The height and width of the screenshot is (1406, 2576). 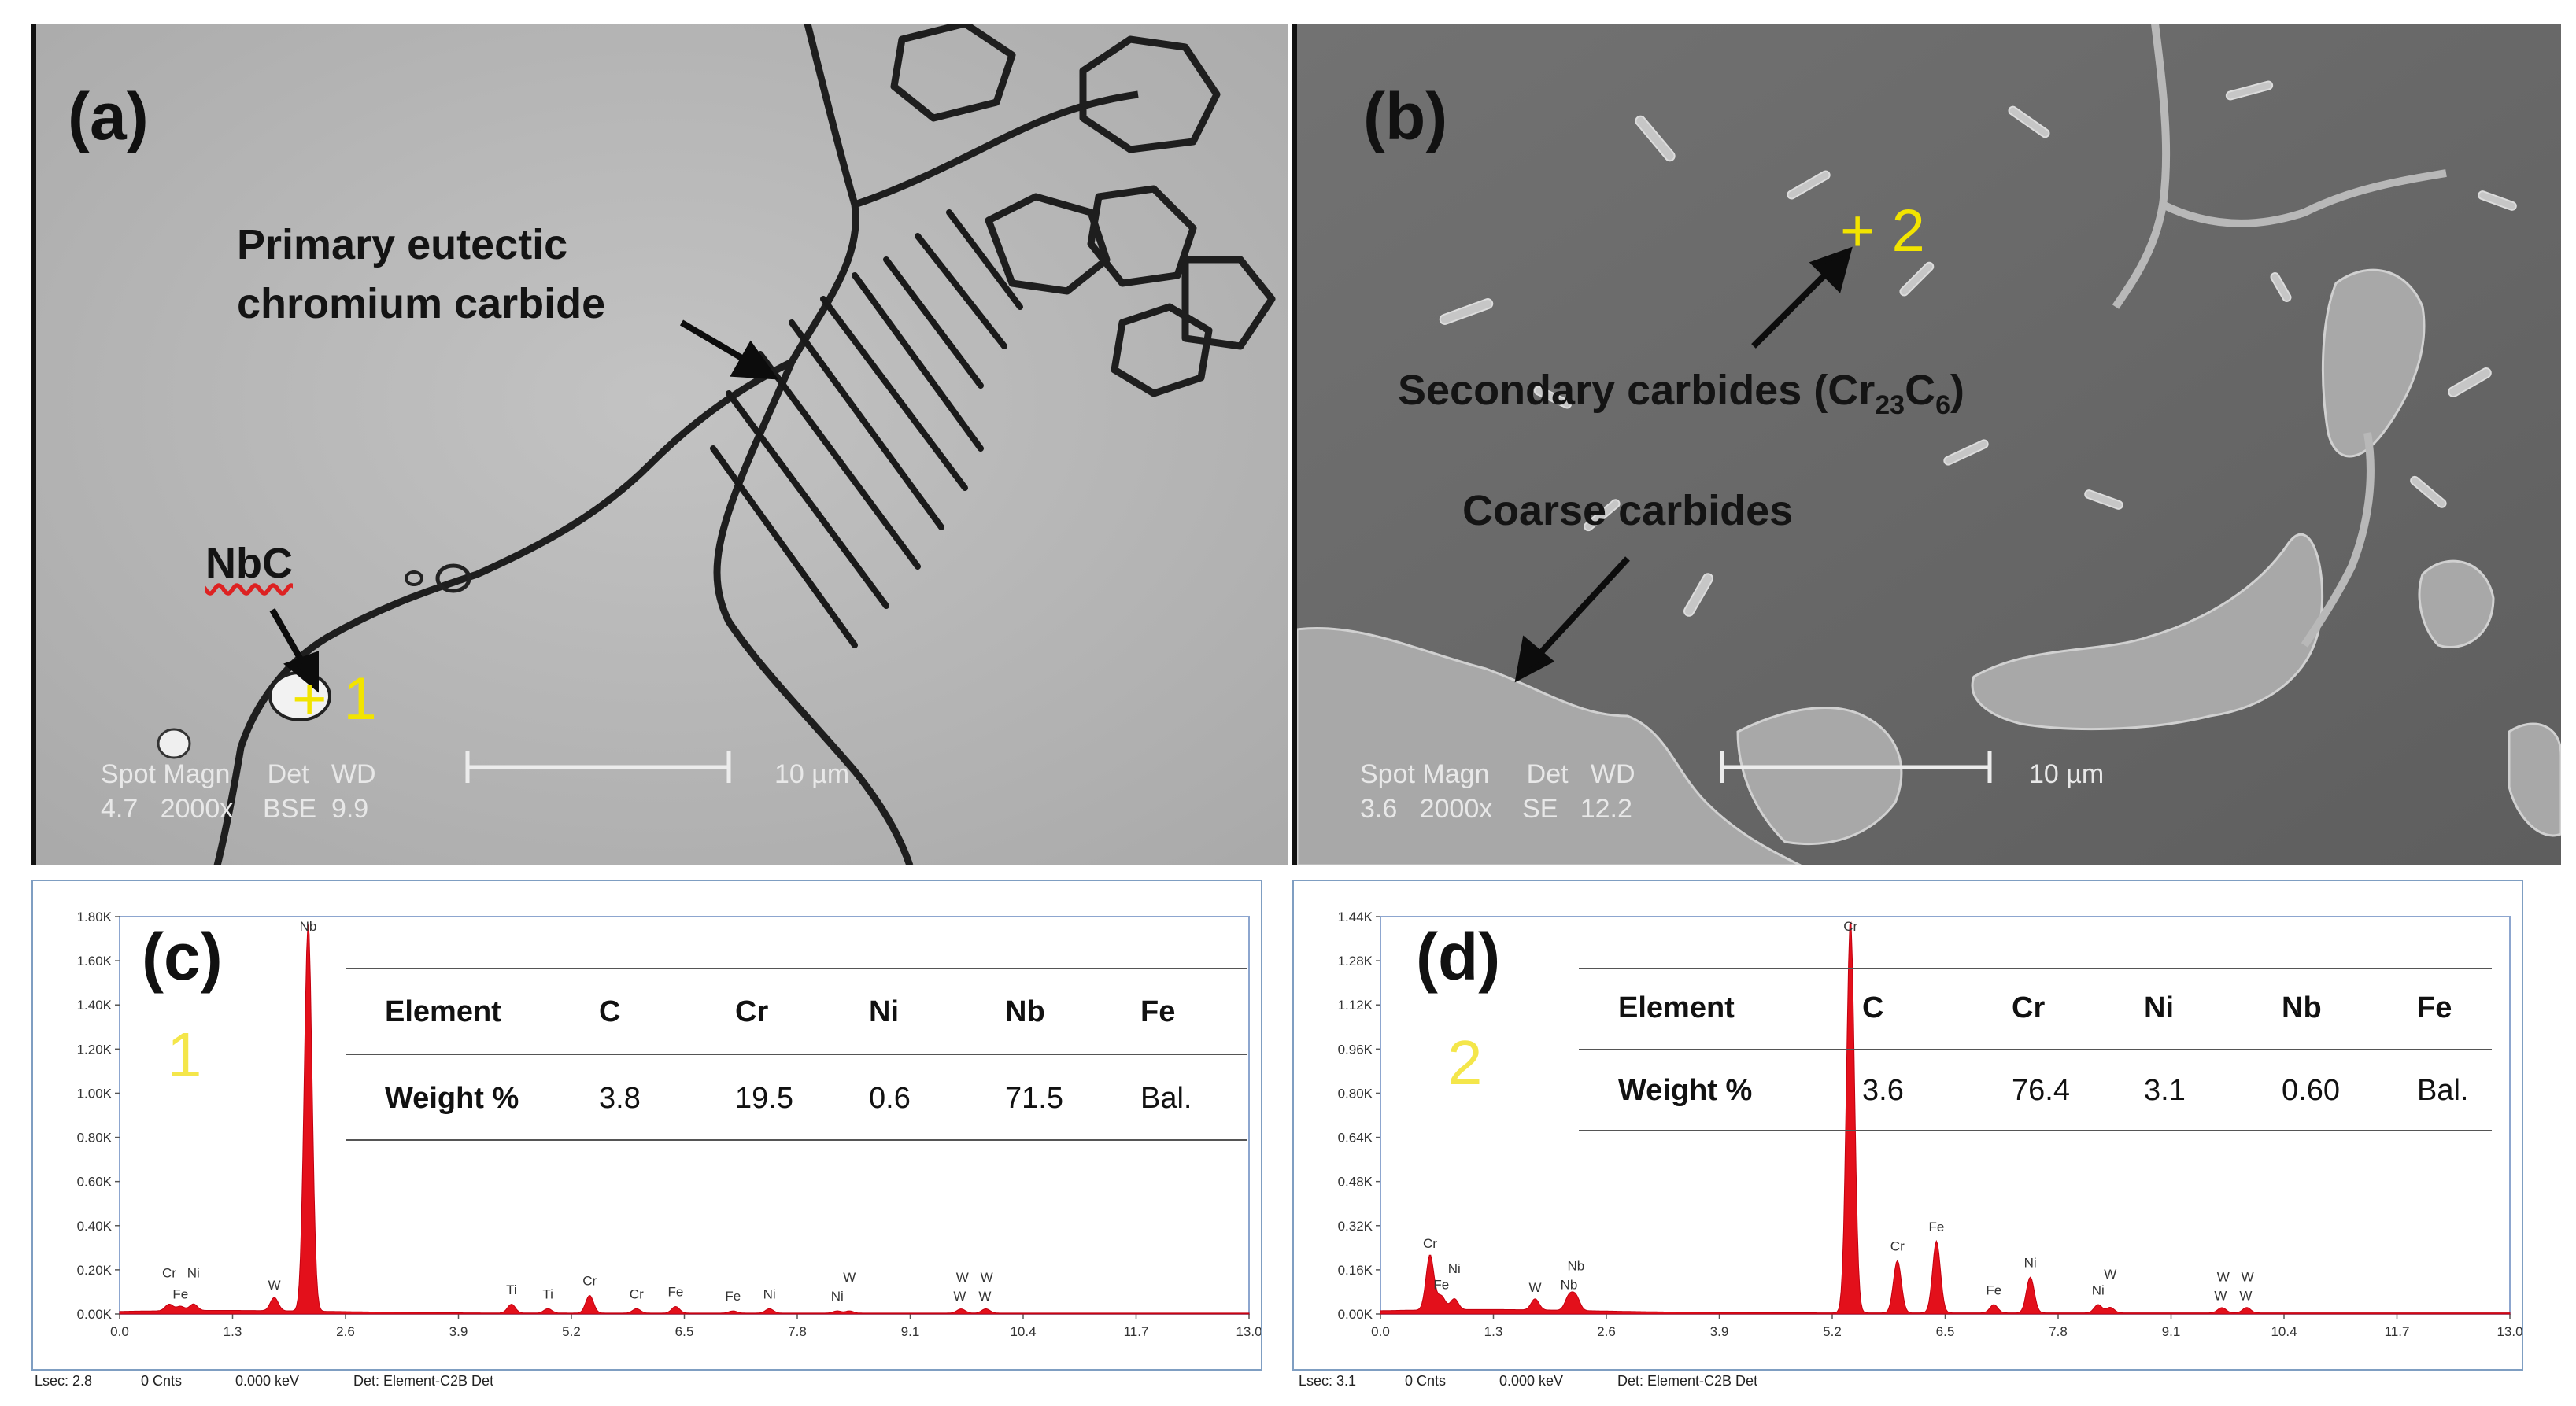 I want to click on table-c-value-fe: Bal., so click(x=1166, y=1098).